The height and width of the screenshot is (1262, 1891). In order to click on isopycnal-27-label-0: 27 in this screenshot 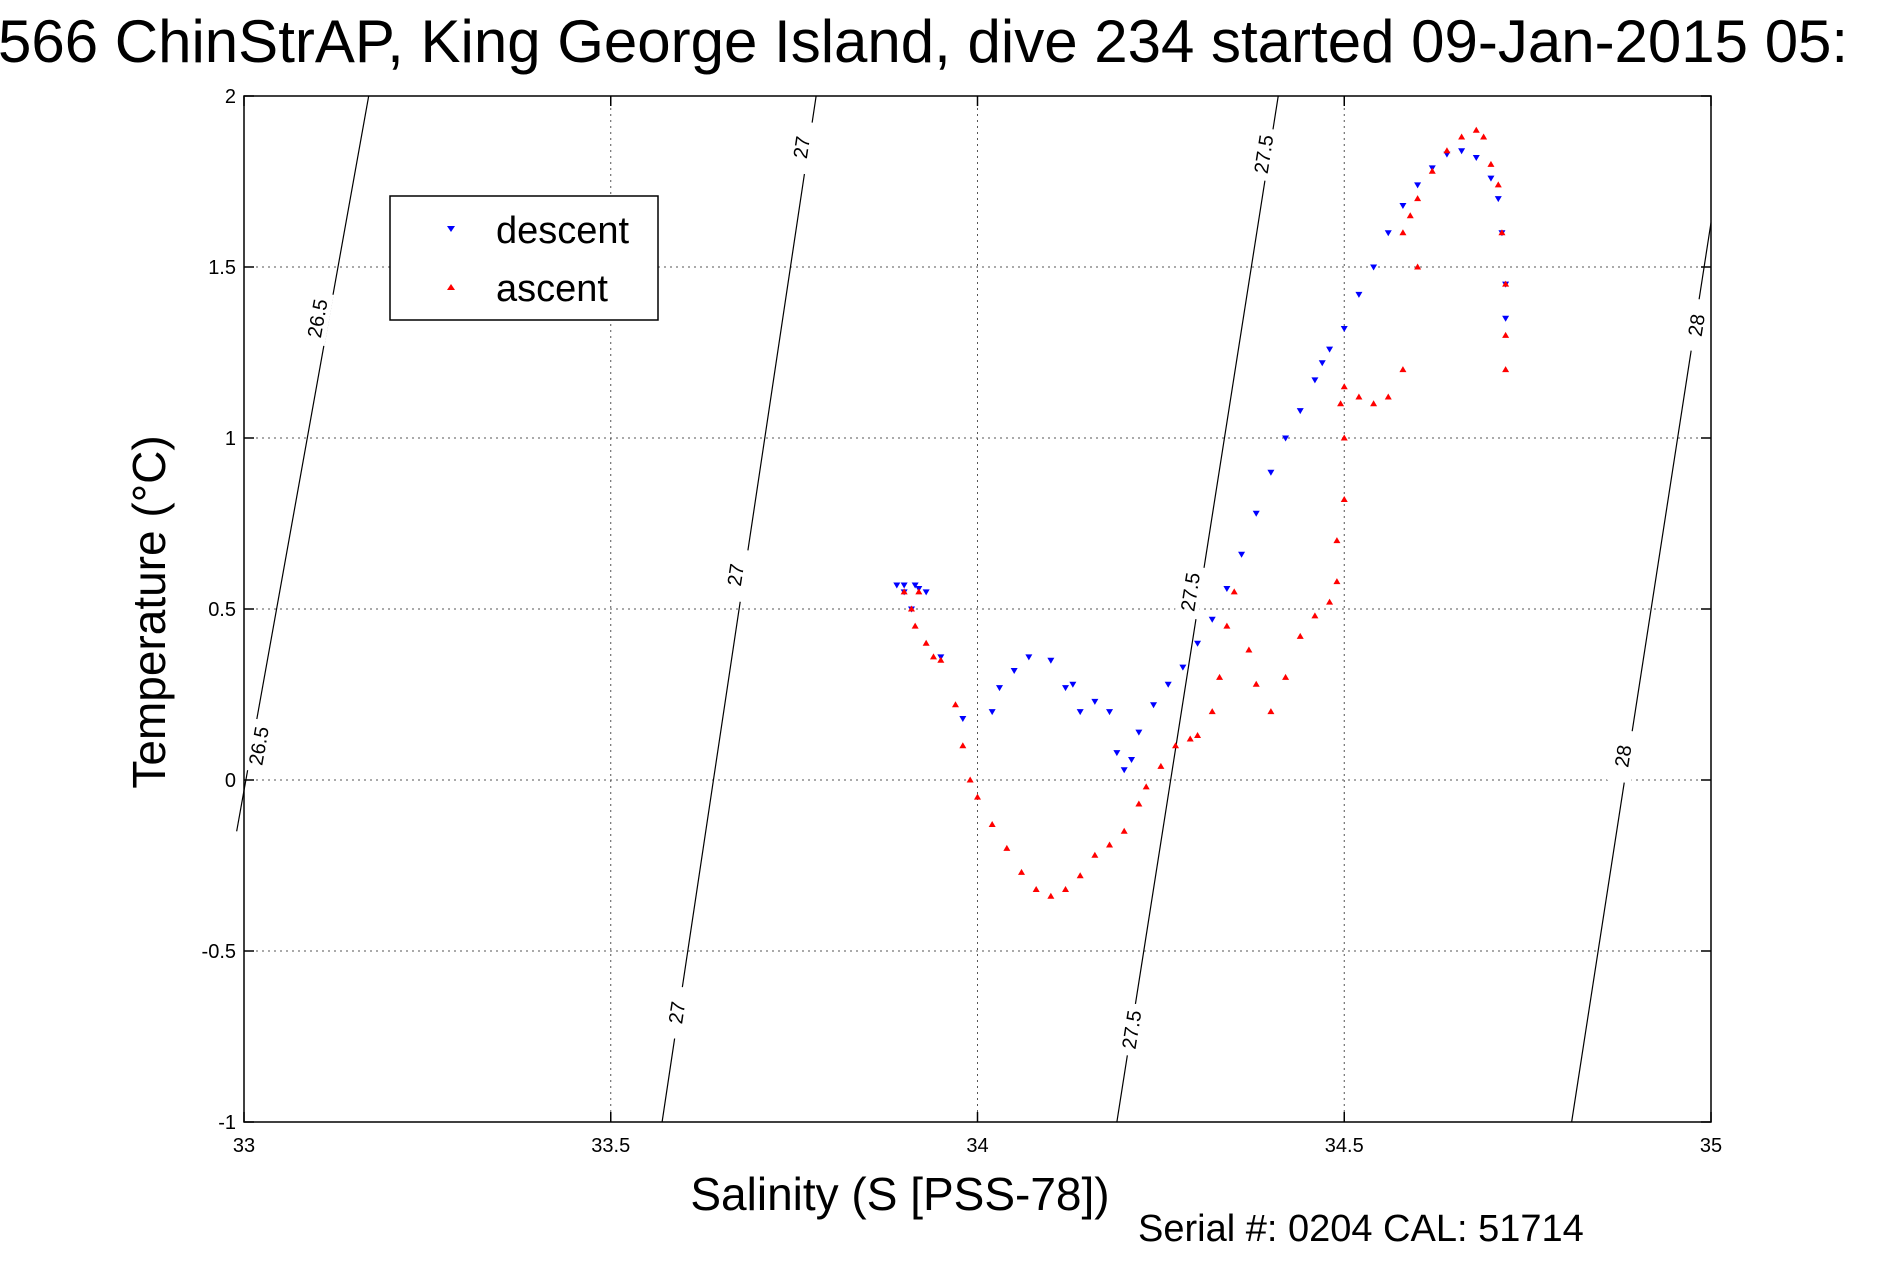, I will do `click(677, 1012)`.